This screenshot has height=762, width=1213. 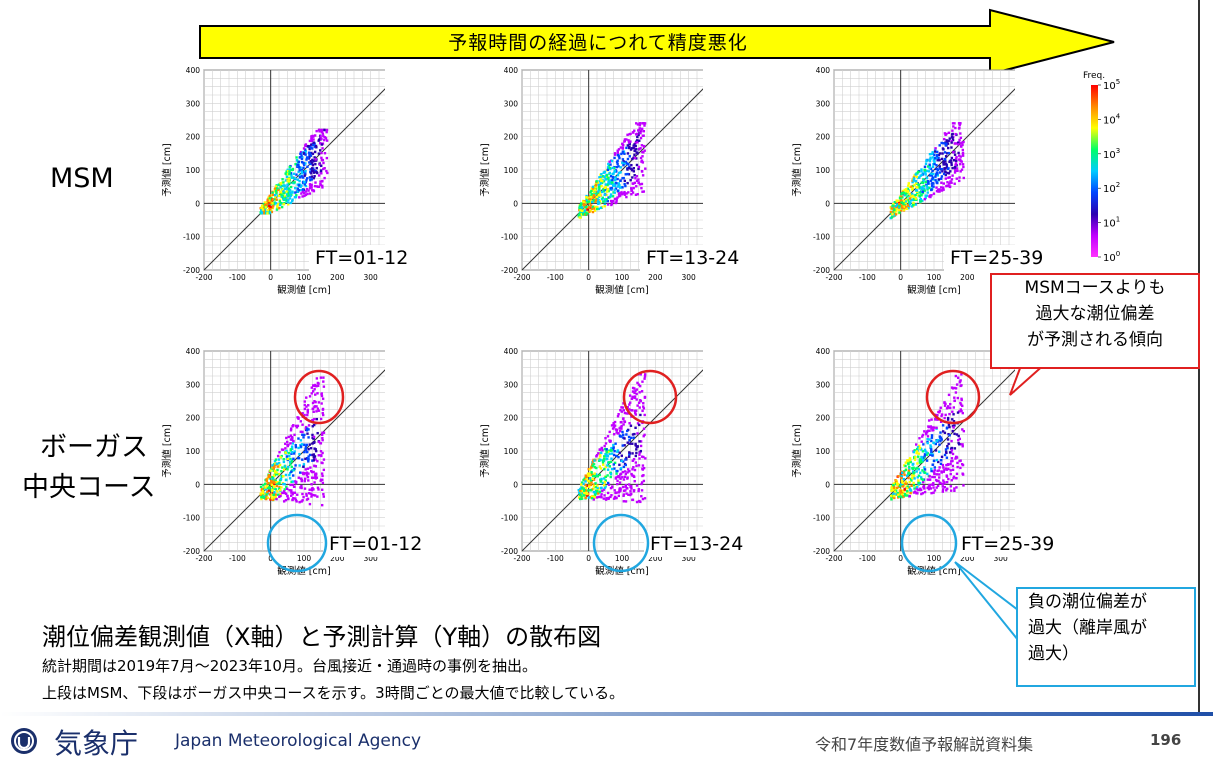 I want to click on colorbar-exponent: 3, so click(x=1118, y=151).